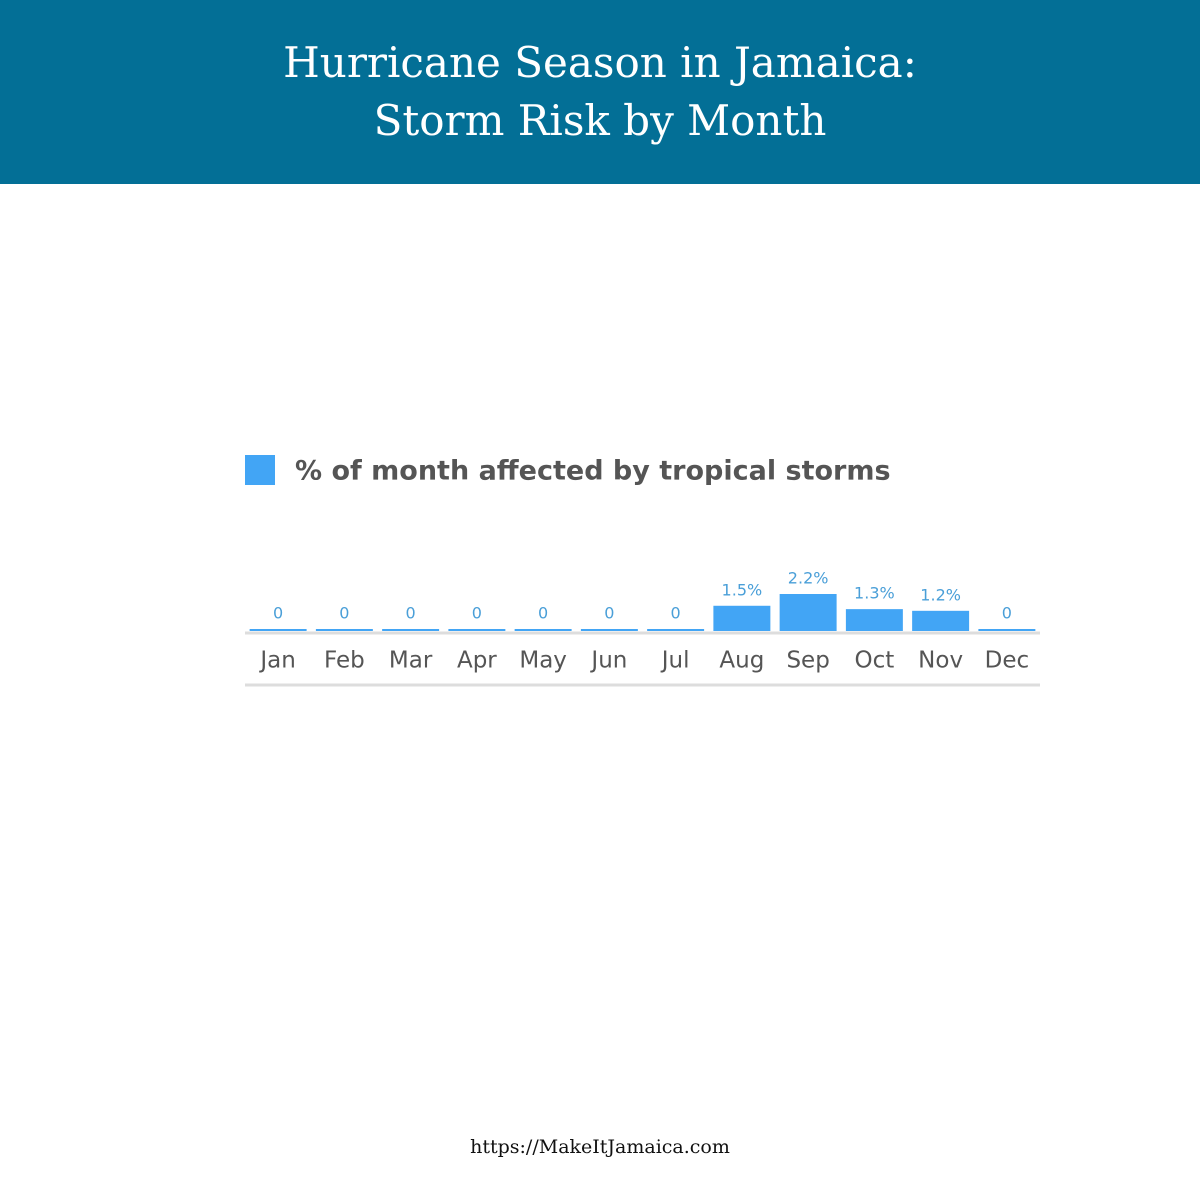 The height and width of the screenshot is (1200, 1200). I want to click on legend-label: % of month affected by tropical storms, so click(593, 471).